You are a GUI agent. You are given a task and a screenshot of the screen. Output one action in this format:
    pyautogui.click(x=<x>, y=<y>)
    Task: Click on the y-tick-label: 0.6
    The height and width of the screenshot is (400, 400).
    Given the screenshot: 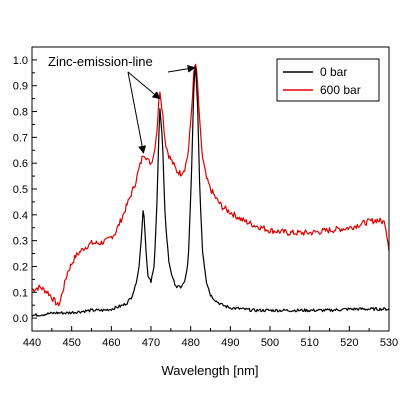 What is the action you would take?
    pyautogui.click(x=20, y=164)
    